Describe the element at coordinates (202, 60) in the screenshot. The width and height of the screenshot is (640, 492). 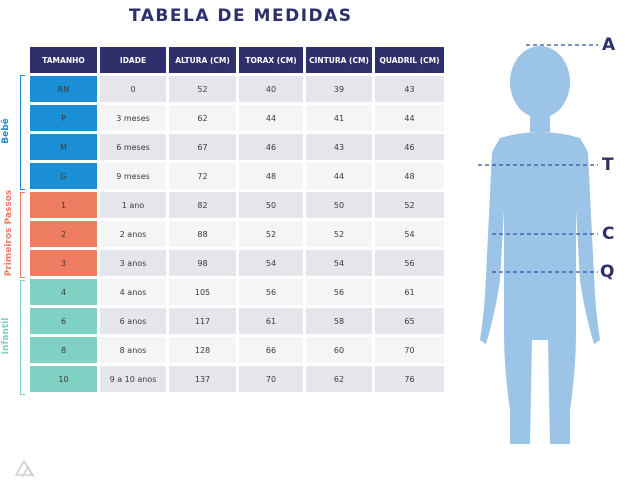
I see `header-altura: ALTURA (CM)` at that location.